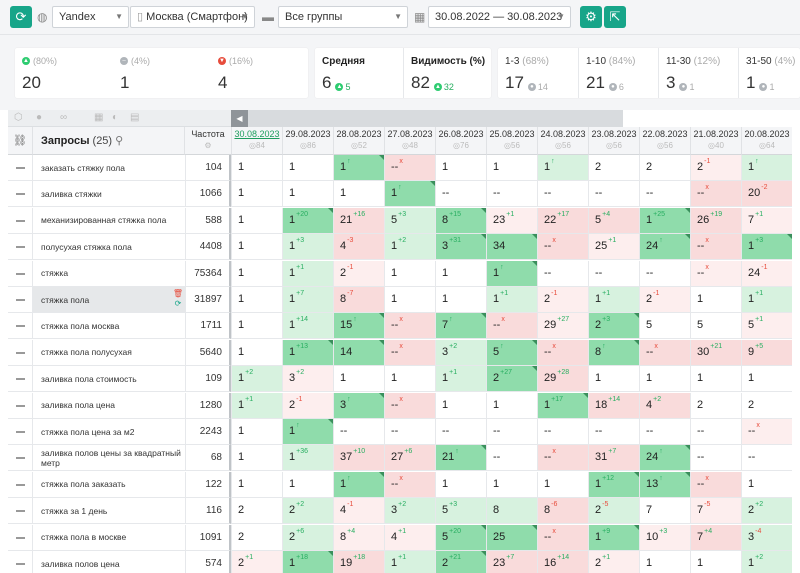  I want to click on position-cell: 4-3, so click(358, 247).